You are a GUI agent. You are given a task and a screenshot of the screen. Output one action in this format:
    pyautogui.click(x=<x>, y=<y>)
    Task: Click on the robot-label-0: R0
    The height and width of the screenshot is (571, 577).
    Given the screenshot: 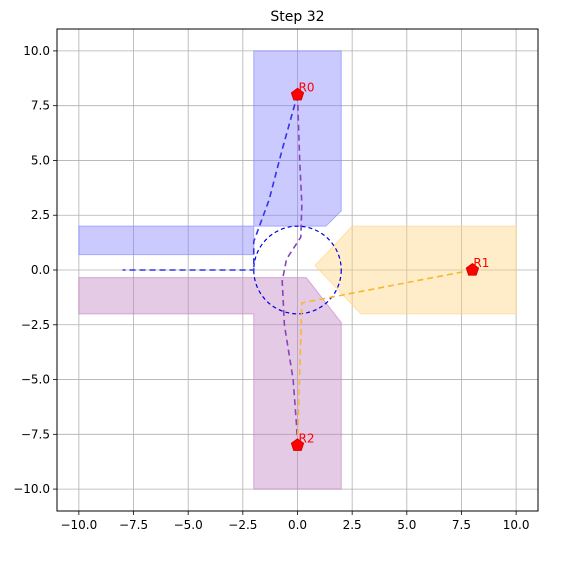 What is the action you would take?
    pyautogui.click(x=307, y=88)
    